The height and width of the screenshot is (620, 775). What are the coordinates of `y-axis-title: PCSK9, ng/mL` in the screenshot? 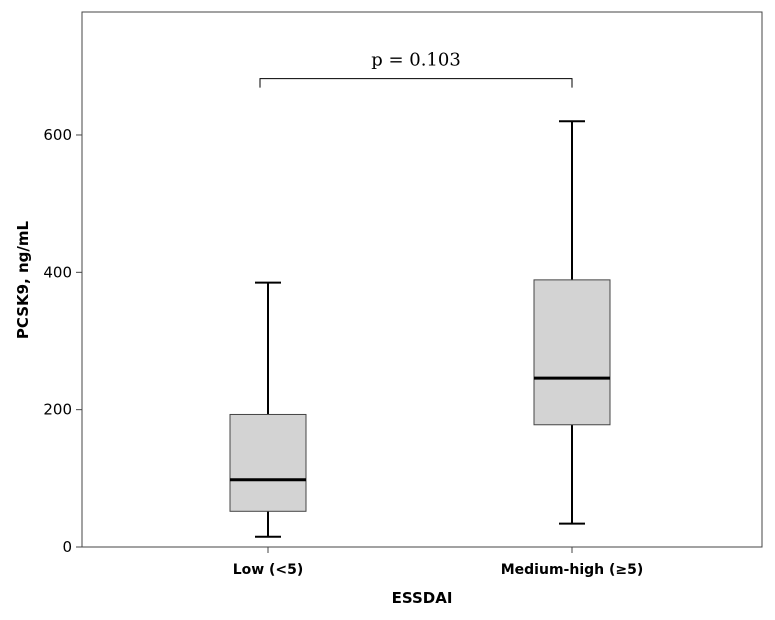 It's located at (23, 279).